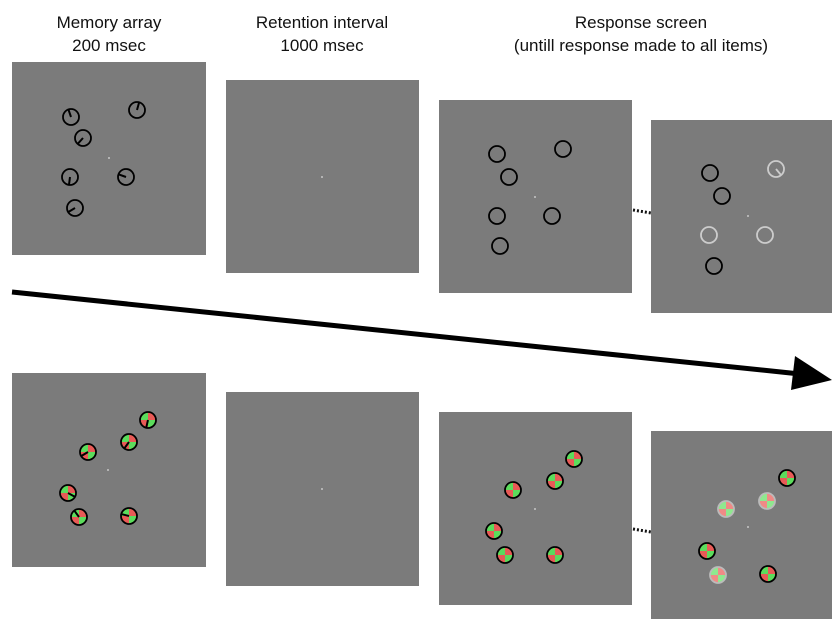 This screenshot has height=619, width=832. Describe the element at coordinates (109, 45) in the screenshot. I see `column-subtitle: 200 msec` at that location.